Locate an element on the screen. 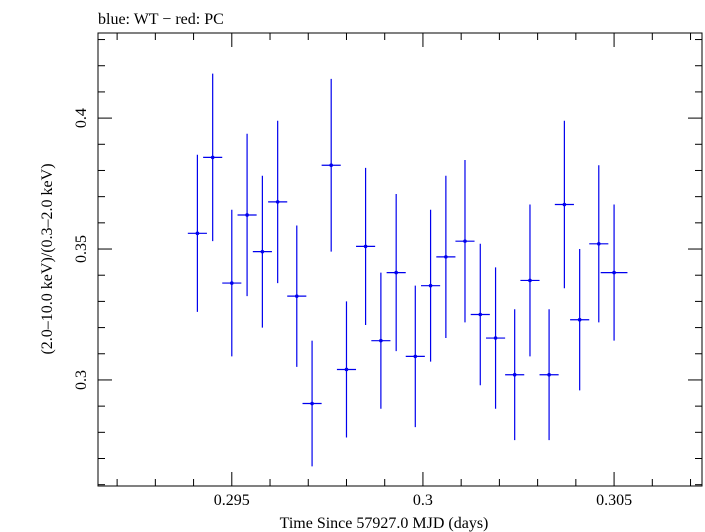  x-tick-label: 0.305 is located at coordinates (614, 500).